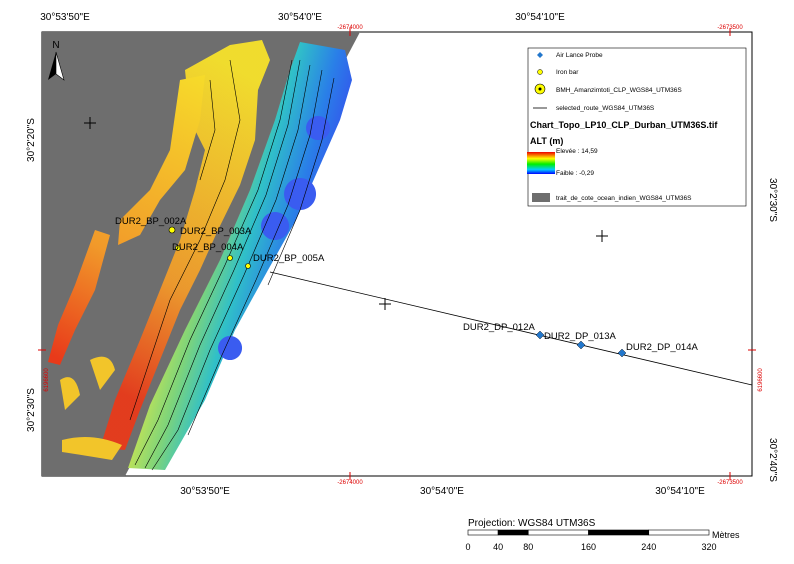  I want to click on north-arrow: N, so click(56, 60).